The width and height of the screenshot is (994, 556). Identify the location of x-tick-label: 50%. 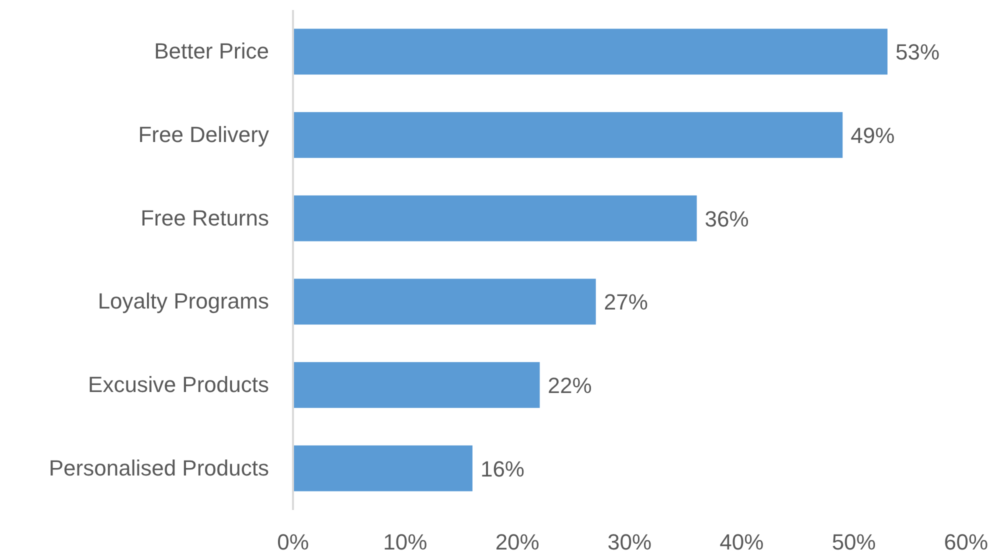
(854, 542).